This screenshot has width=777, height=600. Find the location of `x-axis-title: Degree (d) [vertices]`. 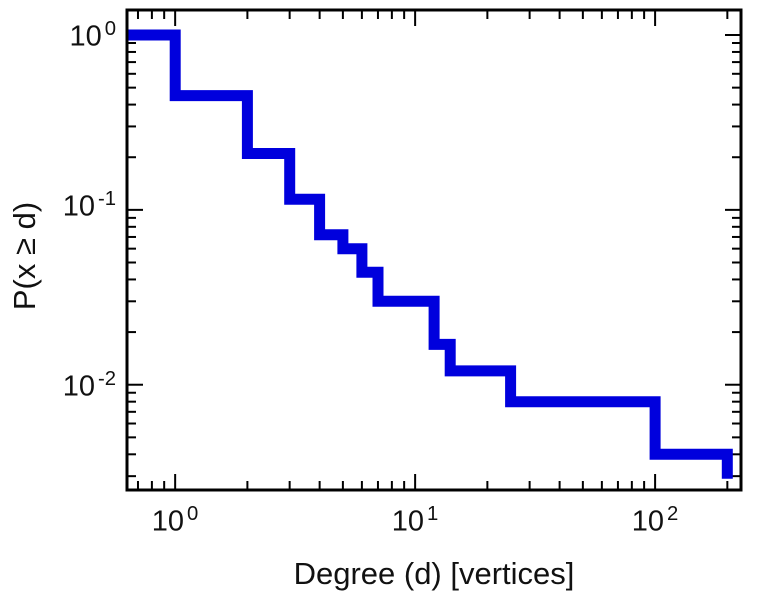

x-axis-title: Degree (d) [vertices] is located at coordinates (434, 573).